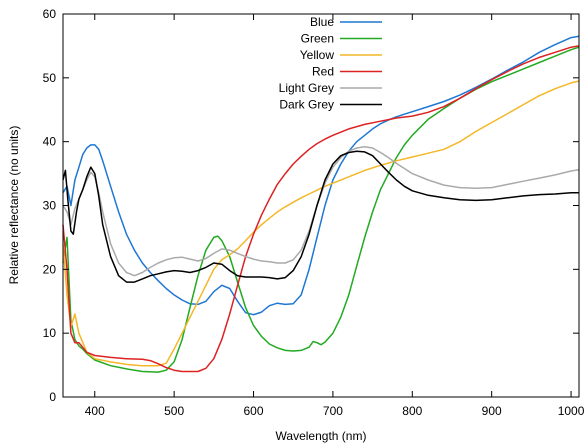 The image size is (587, 446). What do you see at coordinates (333, 411) in the screenshot?
I see `x-tick-label: 700` at bounding box center [333, 411].